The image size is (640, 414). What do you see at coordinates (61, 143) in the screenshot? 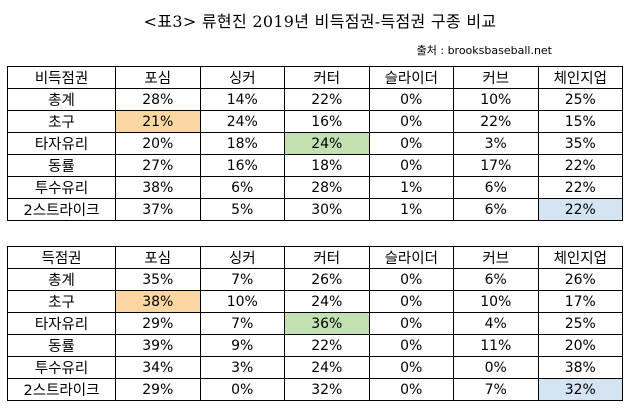
I see `row-label: 타자유리` at bounding box center [61, 143].